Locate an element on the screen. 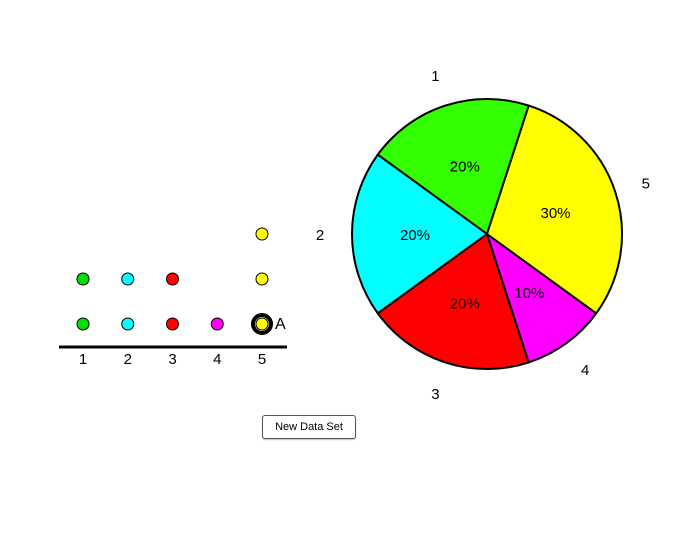  pie-percent-label: 30% is located at coordinates (555, 213).